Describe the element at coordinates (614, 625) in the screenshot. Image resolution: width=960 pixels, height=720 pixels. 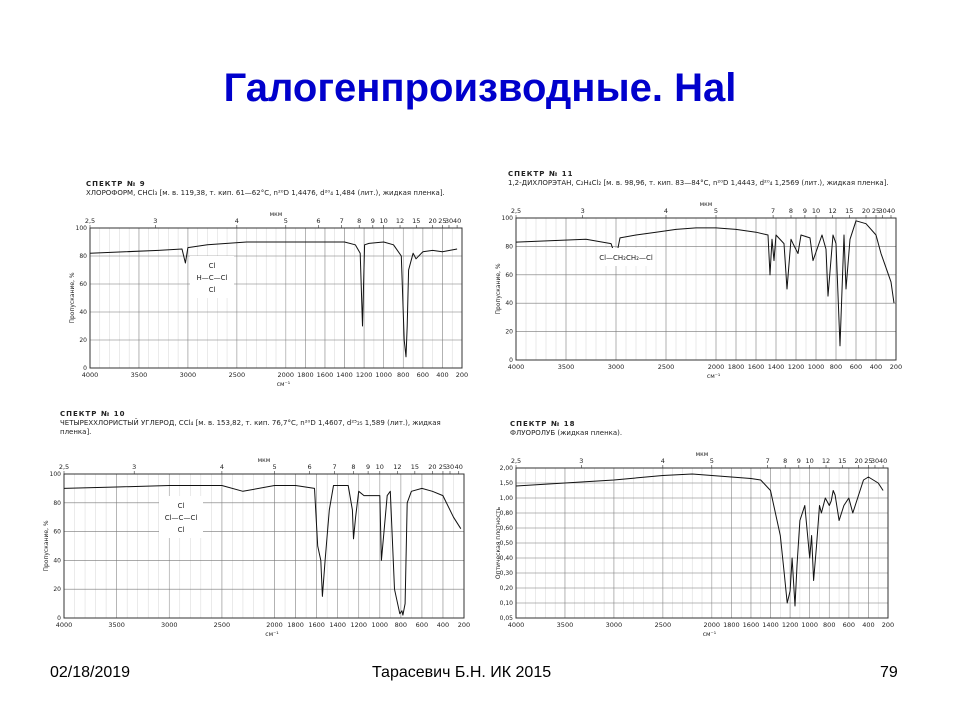
I see `x-tick-label: 3000` at that location.